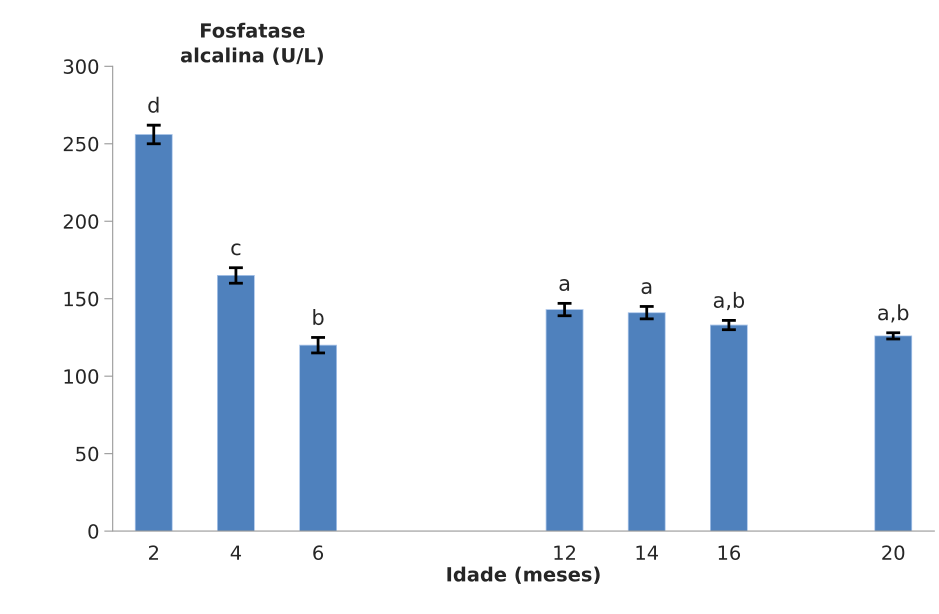  Describe the element at coordinates (81, 221) in the screenshot. I see `y-tick-label: 200` at that location.